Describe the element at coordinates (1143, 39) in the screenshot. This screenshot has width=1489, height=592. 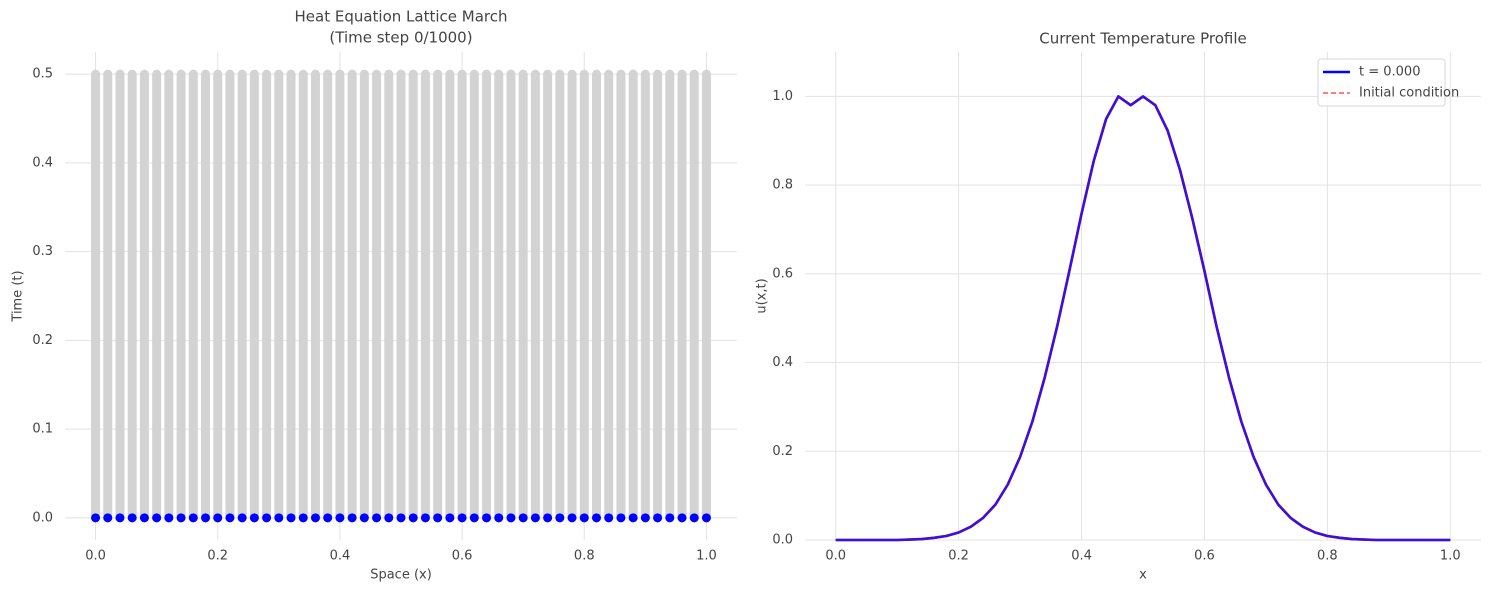
I see `chart-title: Current Temperature Profile` at that location.